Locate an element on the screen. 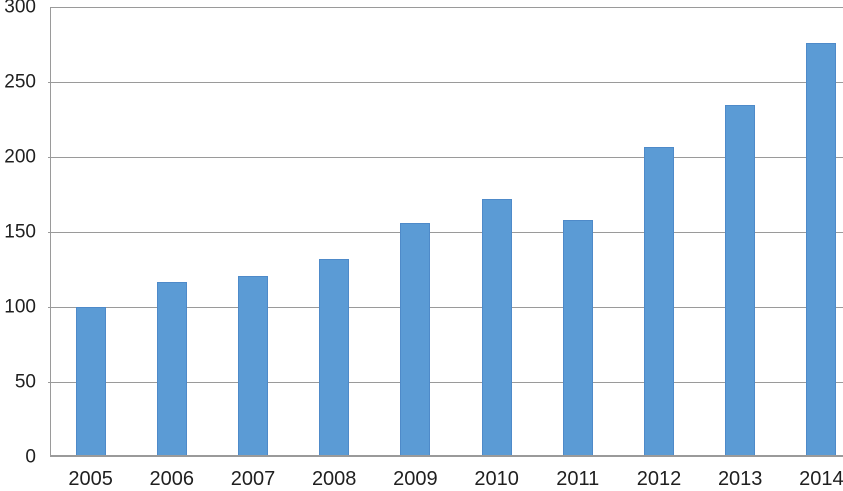  bar-2010 is located at coordinates (496, 328).